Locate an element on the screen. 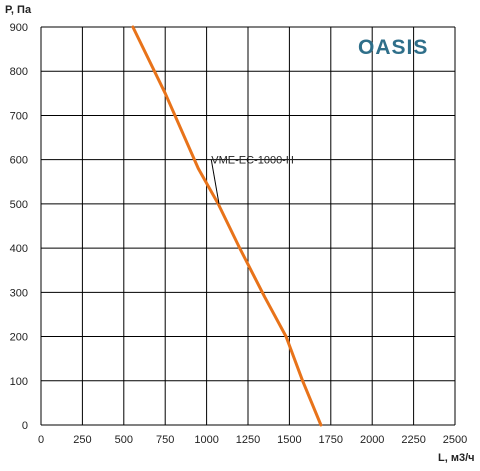 This screenshot has height=471, width=480. x-tick-label: 2250 is located at coordinates (413, 440).